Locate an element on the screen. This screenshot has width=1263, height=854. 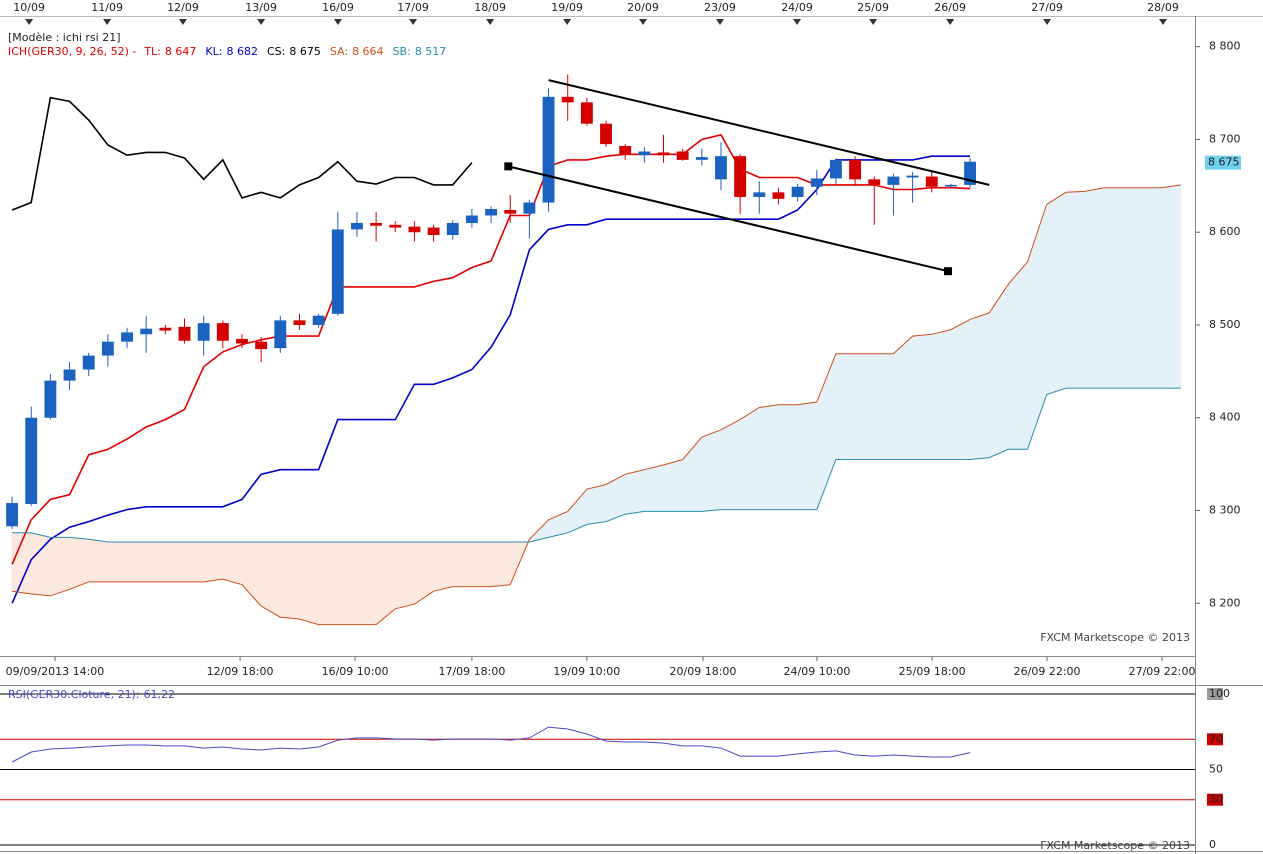
legend-value: 8 682 is located at coordinates (242, 51).